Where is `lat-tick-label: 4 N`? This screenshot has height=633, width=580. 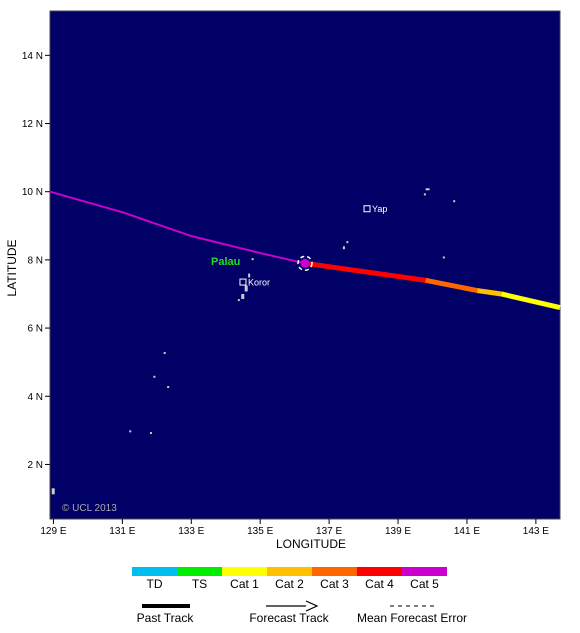 lat-tick-label: 4 N is located at coordinates (35, 397).